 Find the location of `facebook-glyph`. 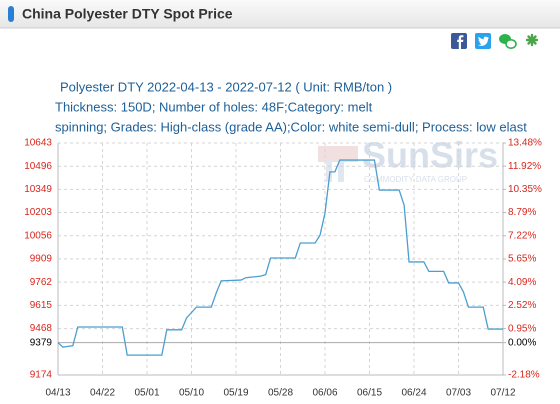

facebook-glyph is located at coordinates (460, 42).